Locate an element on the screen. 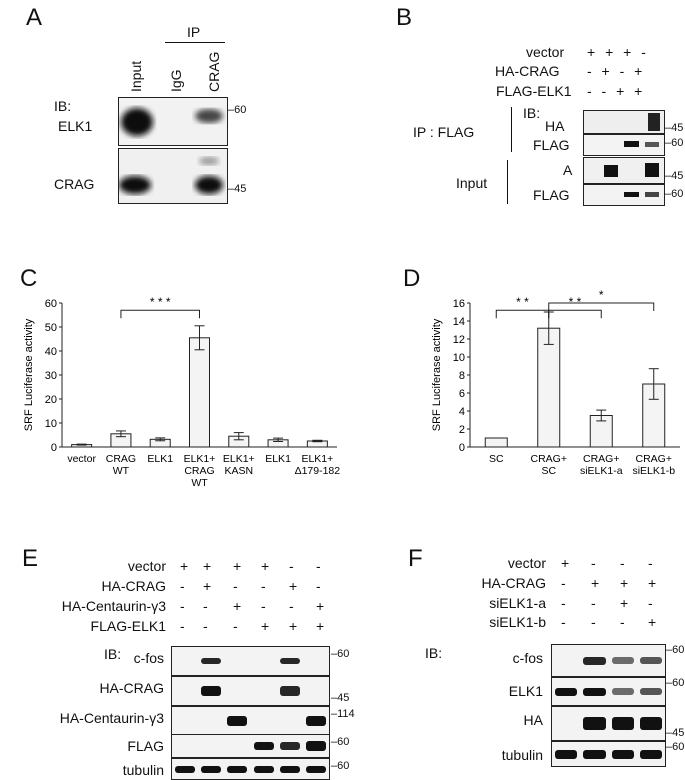 This screenshot has width=685, height=780. category-label: ELK1 is located at coordinates (160, 459).